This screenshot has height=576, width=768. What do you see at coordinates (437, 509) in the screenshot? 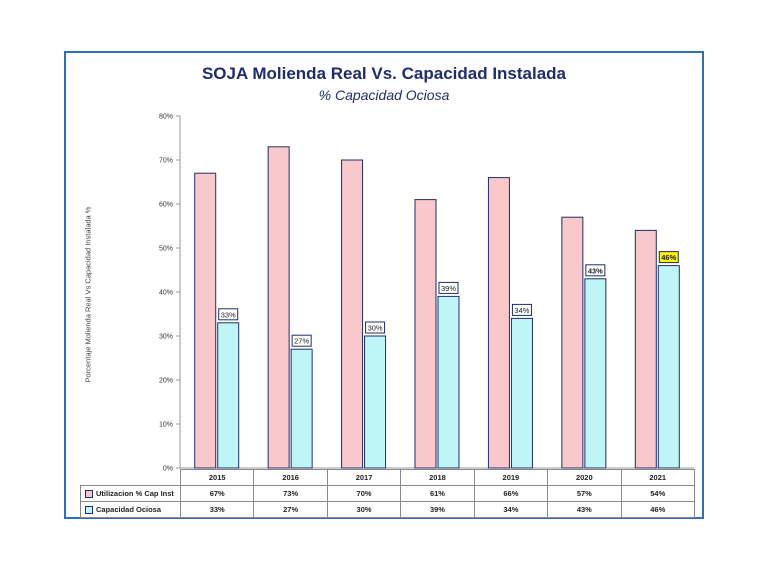
I see `table-cell: 39%` at bounding box center [437, 509].